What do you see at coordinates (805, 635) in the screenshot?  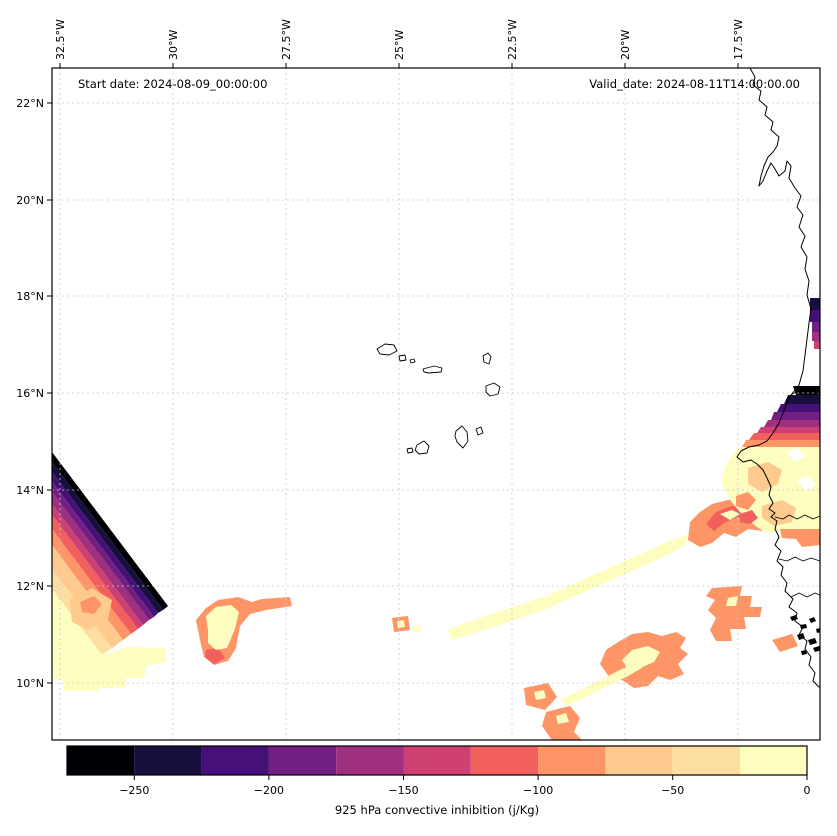 I see `bijagos-islands` at bounding box center [805, 635].